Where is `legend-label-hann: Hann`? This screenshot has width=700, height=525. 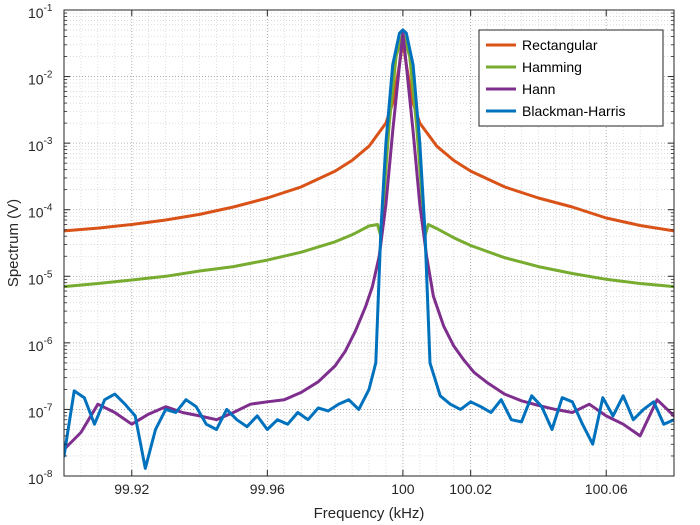
legend-label-hann: Hann is located at coordinates (538, 89).